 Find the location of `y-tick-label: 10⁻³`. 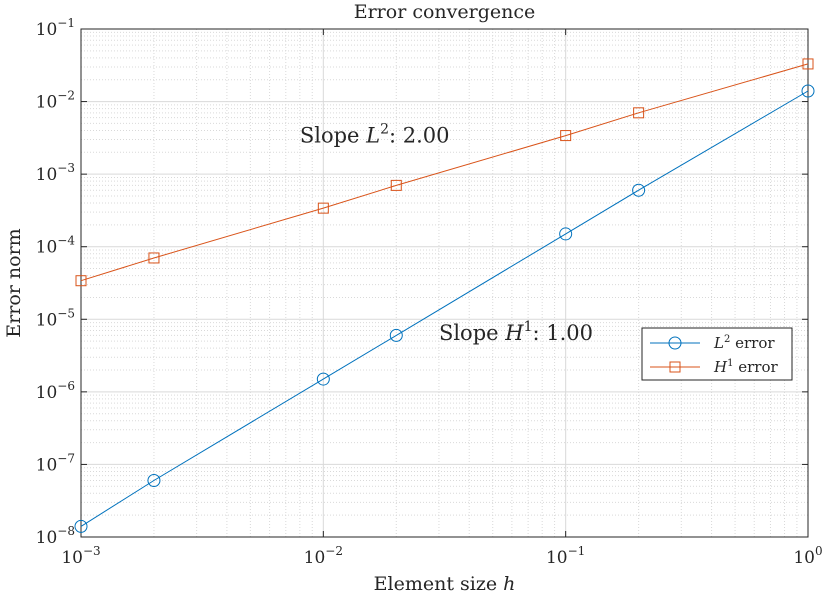

y-tick-label: 10⁻³ is located at coordinates (55, 173).